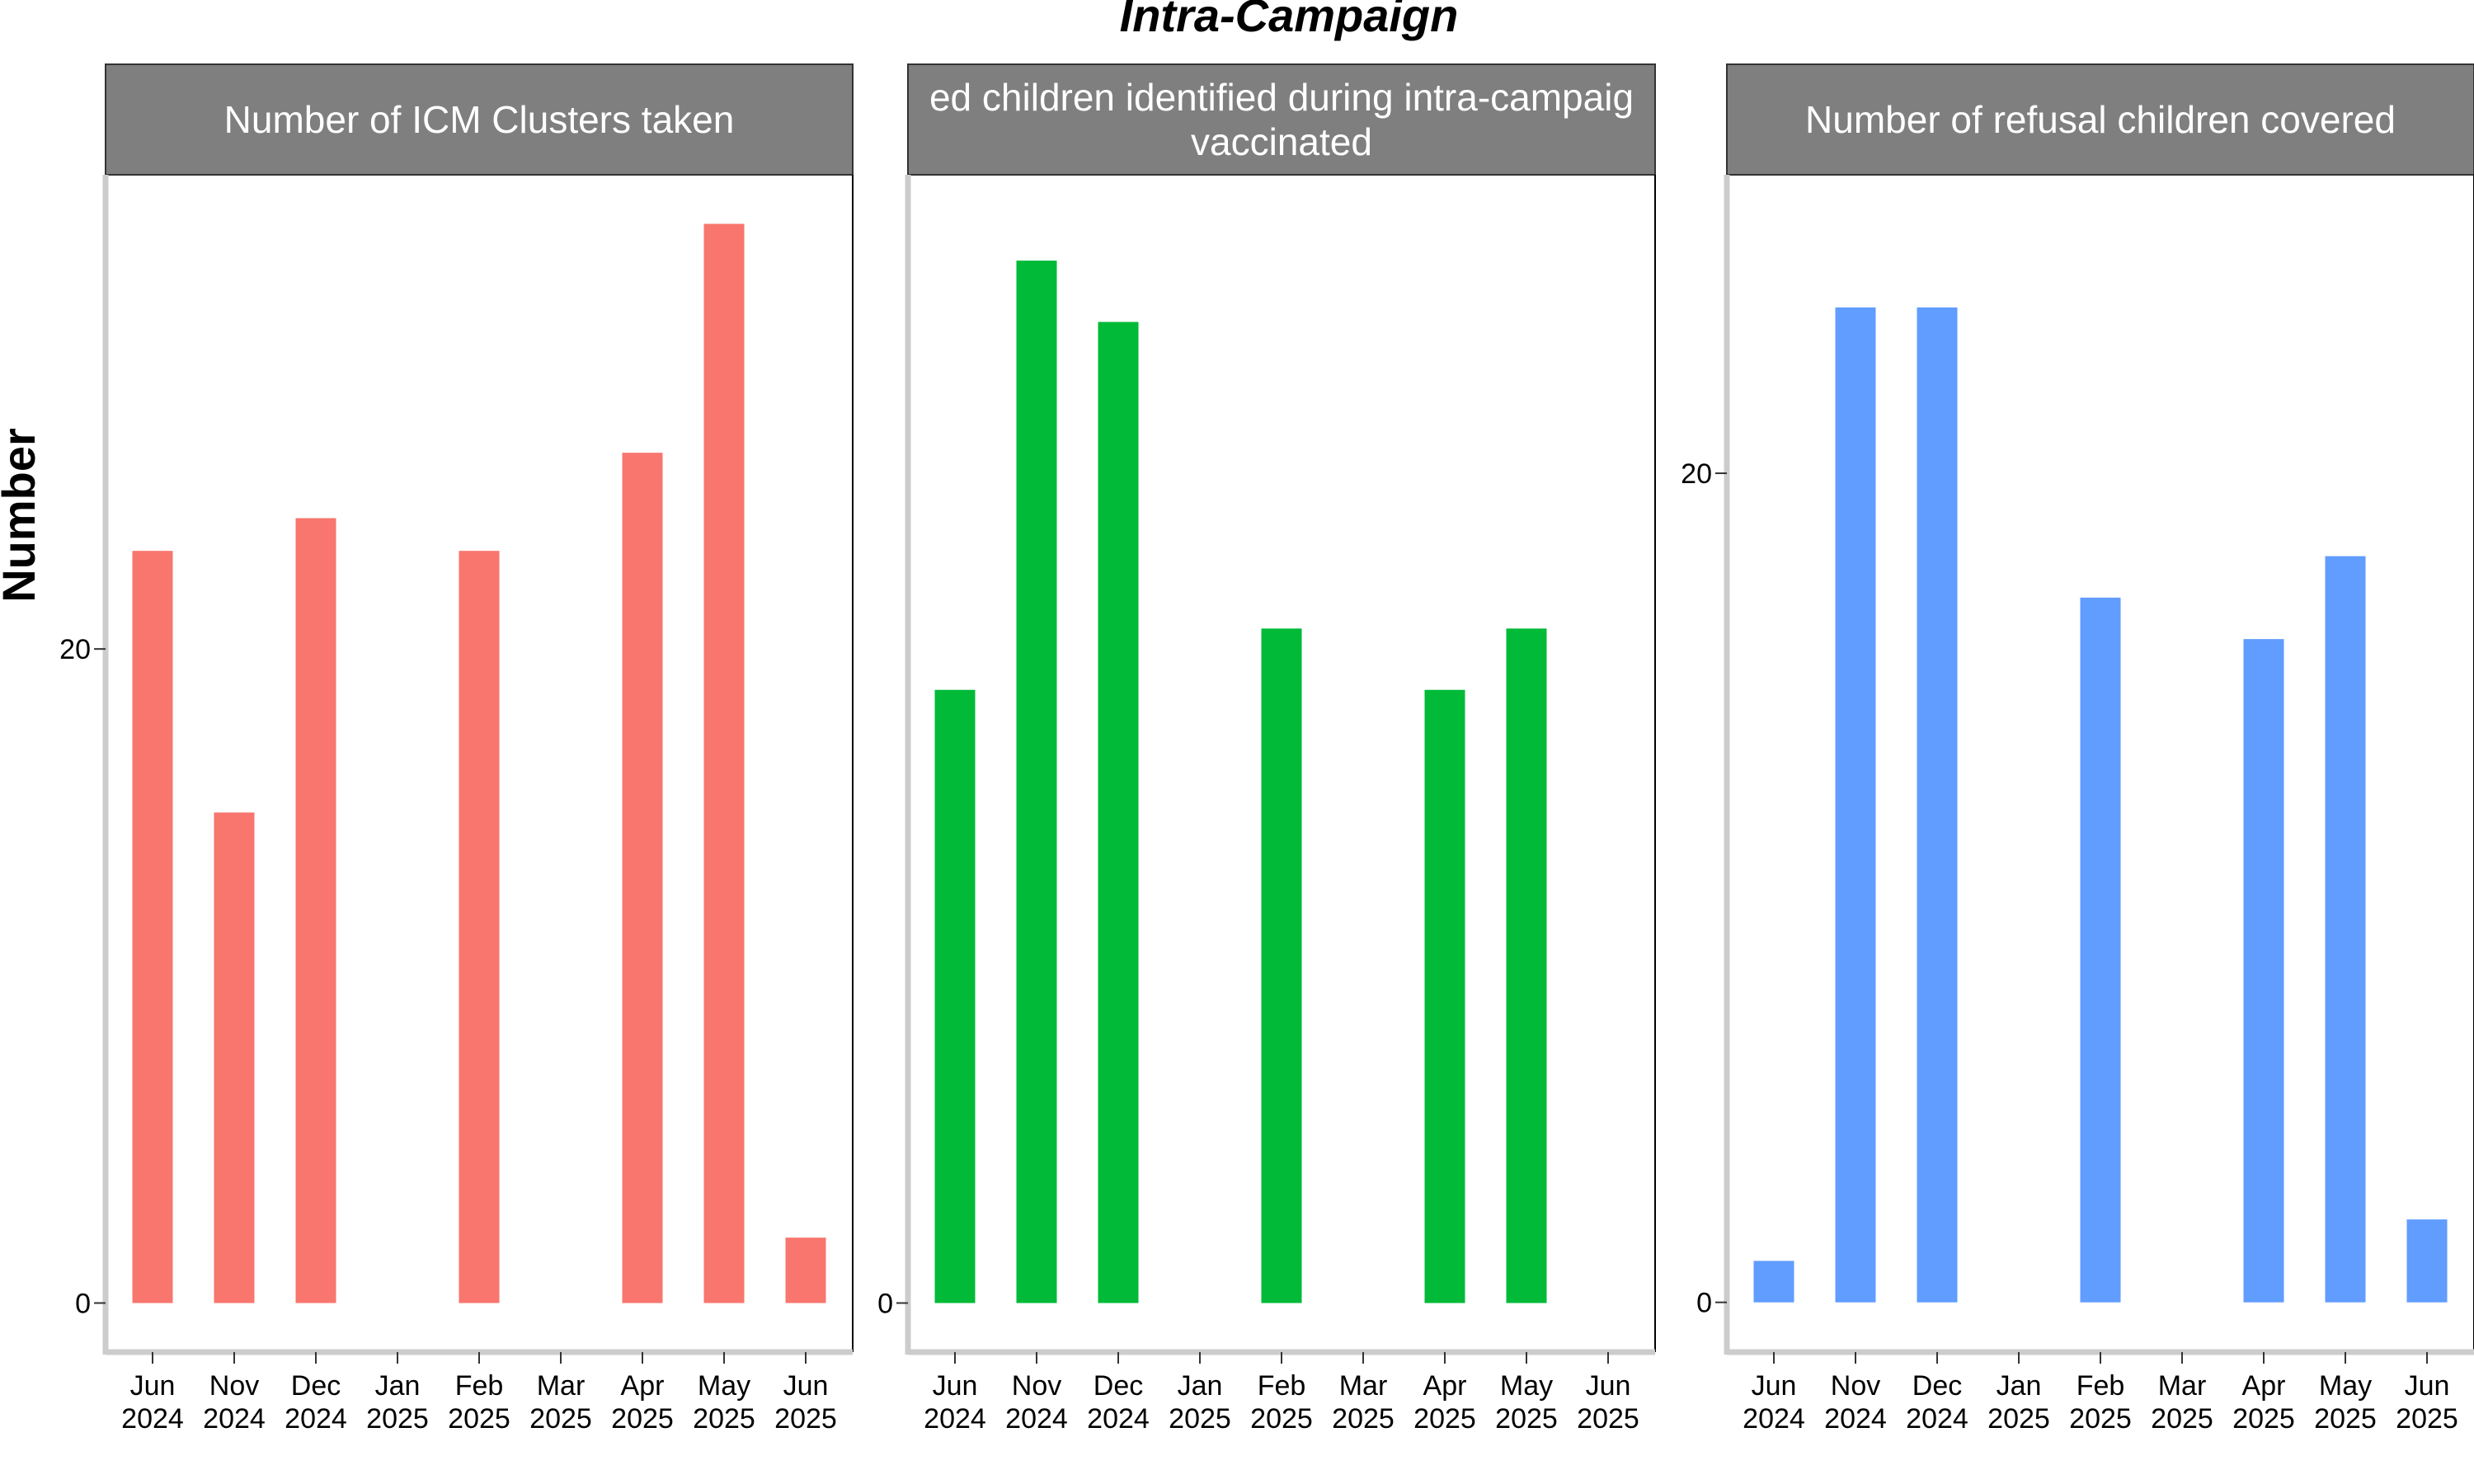 Image resolution: width=2474 pixels, height=1484 pixels. I want to click on y-axis-label: Number, so click(22, 515).